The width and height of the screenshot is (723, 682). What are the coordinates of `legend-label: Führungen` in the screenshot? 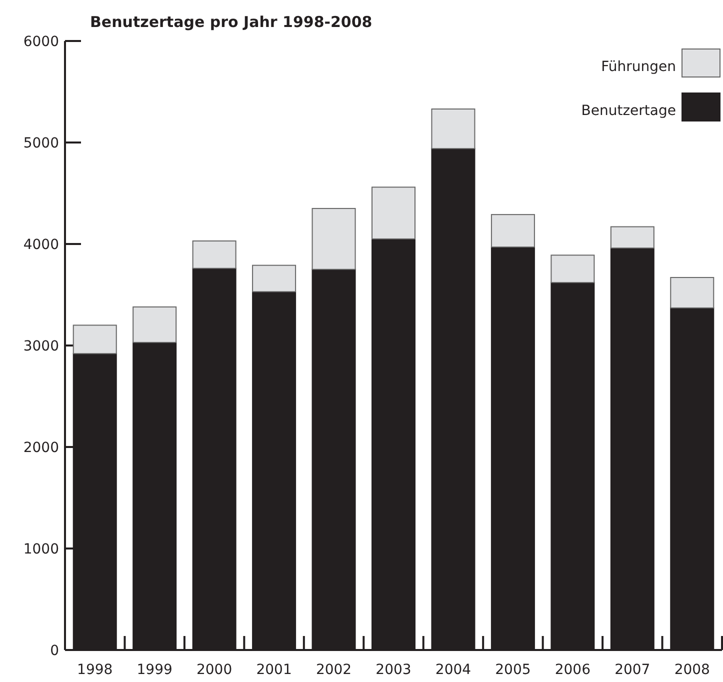 It's located at (638, 67).